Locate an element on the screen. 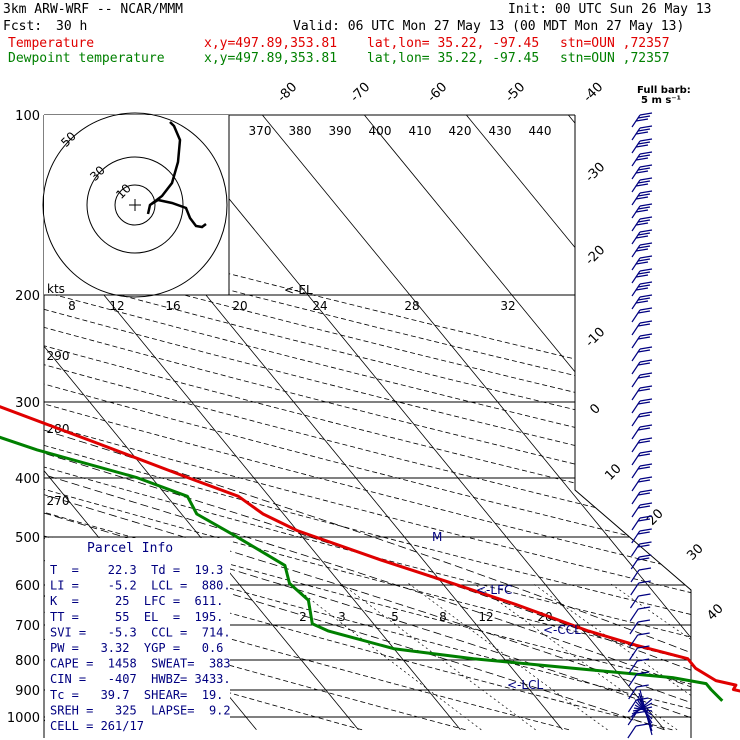  model-title: 3km ARW-WRF -- NCAR/MMM is located at coordinates (93, 9).